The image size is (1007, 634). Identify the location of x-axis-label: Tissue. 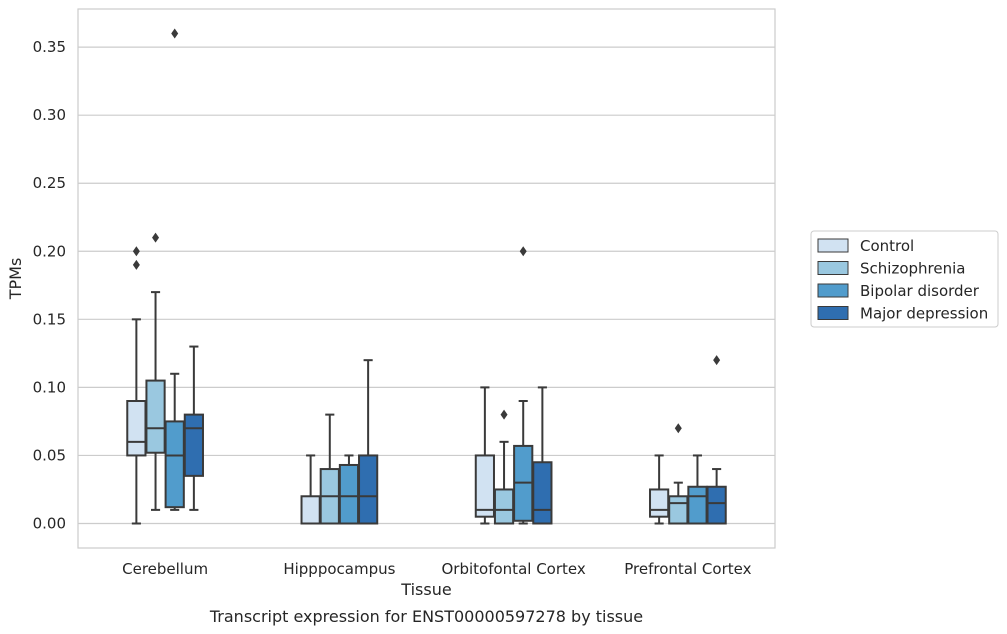
(425, 589).